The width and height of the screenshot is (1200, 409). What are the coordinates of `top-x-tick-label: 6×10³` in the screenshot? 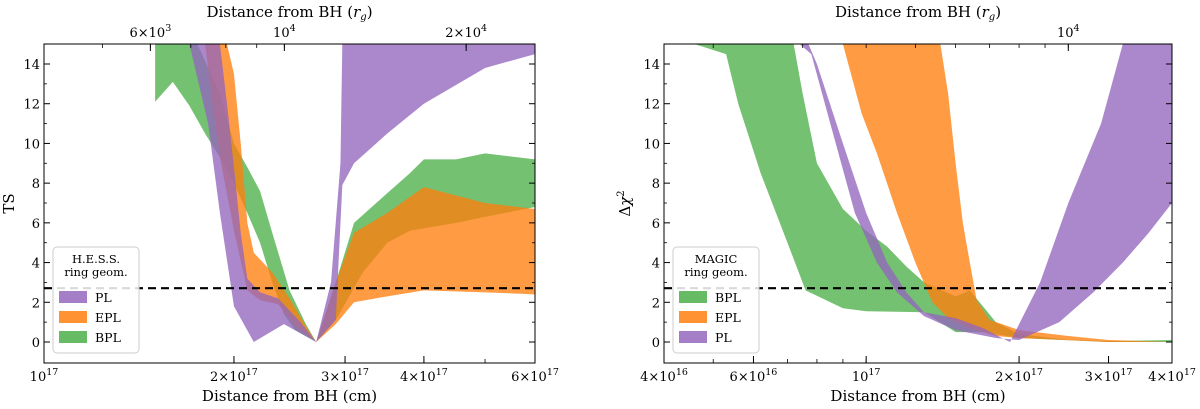 It's located at (150, 32).